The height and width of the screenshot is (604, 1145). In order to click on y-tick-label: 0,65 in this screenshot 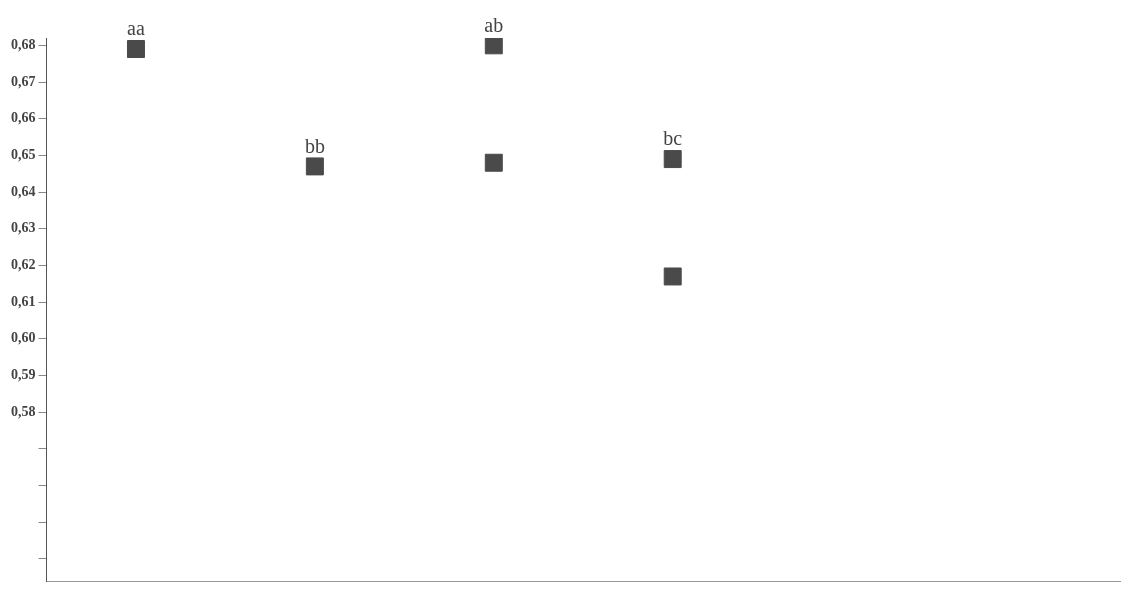, I will do `click(23, 155)`.